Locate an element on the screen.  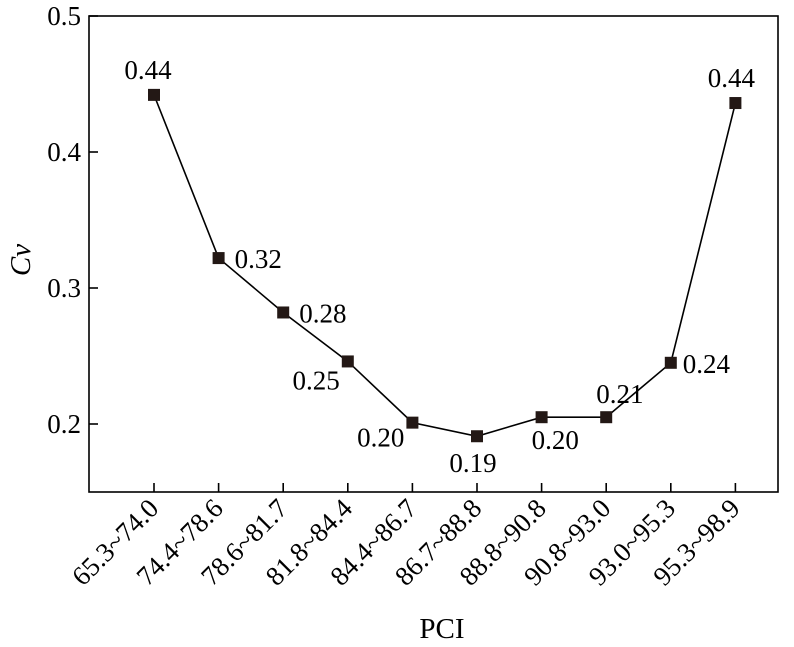
y-tick-label: 0.4 is located at coordinates (64, 152).